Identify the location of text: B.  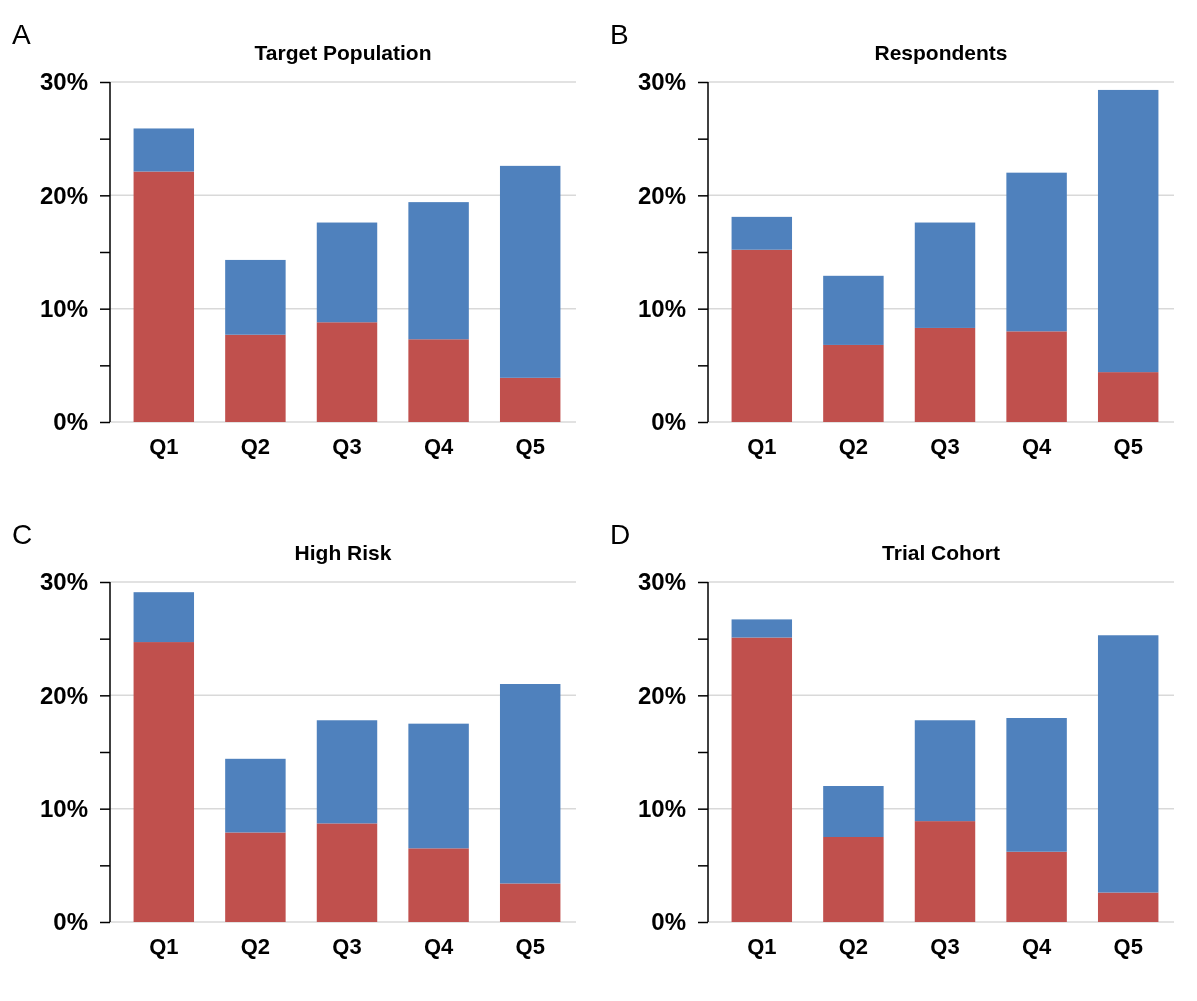
(619, 34).